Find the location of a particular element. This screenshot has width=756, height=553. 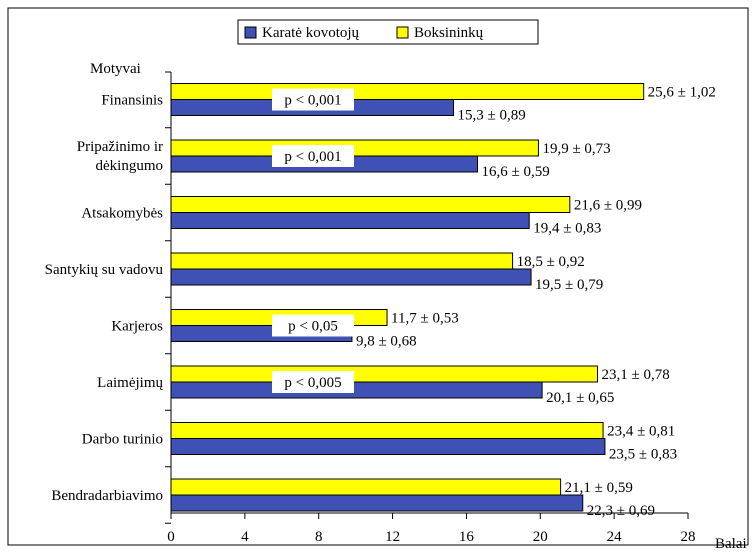

data-label-karate: 19,4 ± 0,83 is located at coordinates (567, 229).